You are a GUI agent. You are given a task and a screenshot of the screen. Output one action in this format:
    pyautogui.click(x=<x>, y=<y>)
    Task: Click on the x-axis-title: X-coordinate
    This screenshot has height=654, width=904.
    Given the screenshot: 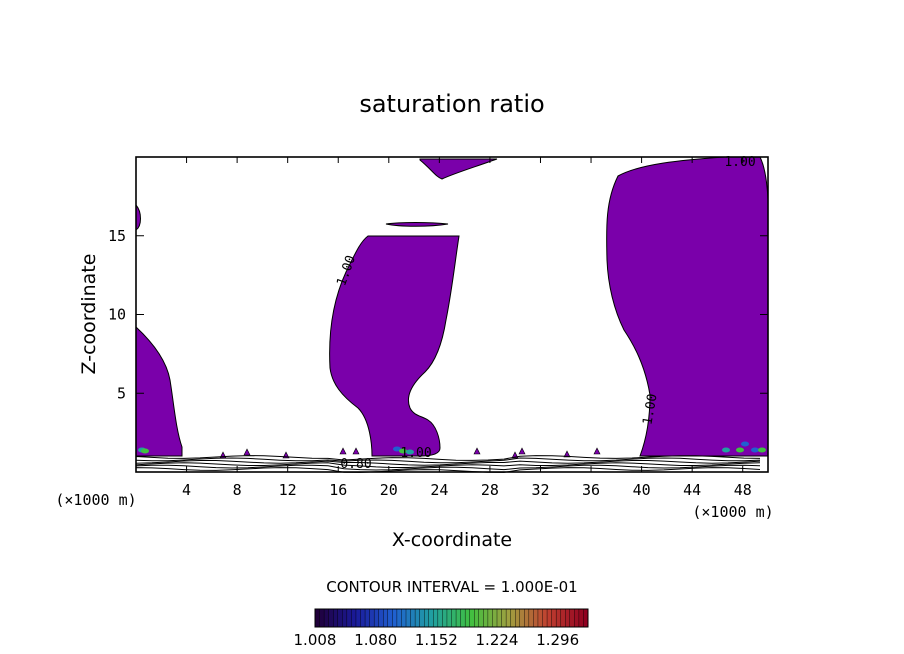 What is the action you would take?
    pyautogui.click(x=452, y=540)
    